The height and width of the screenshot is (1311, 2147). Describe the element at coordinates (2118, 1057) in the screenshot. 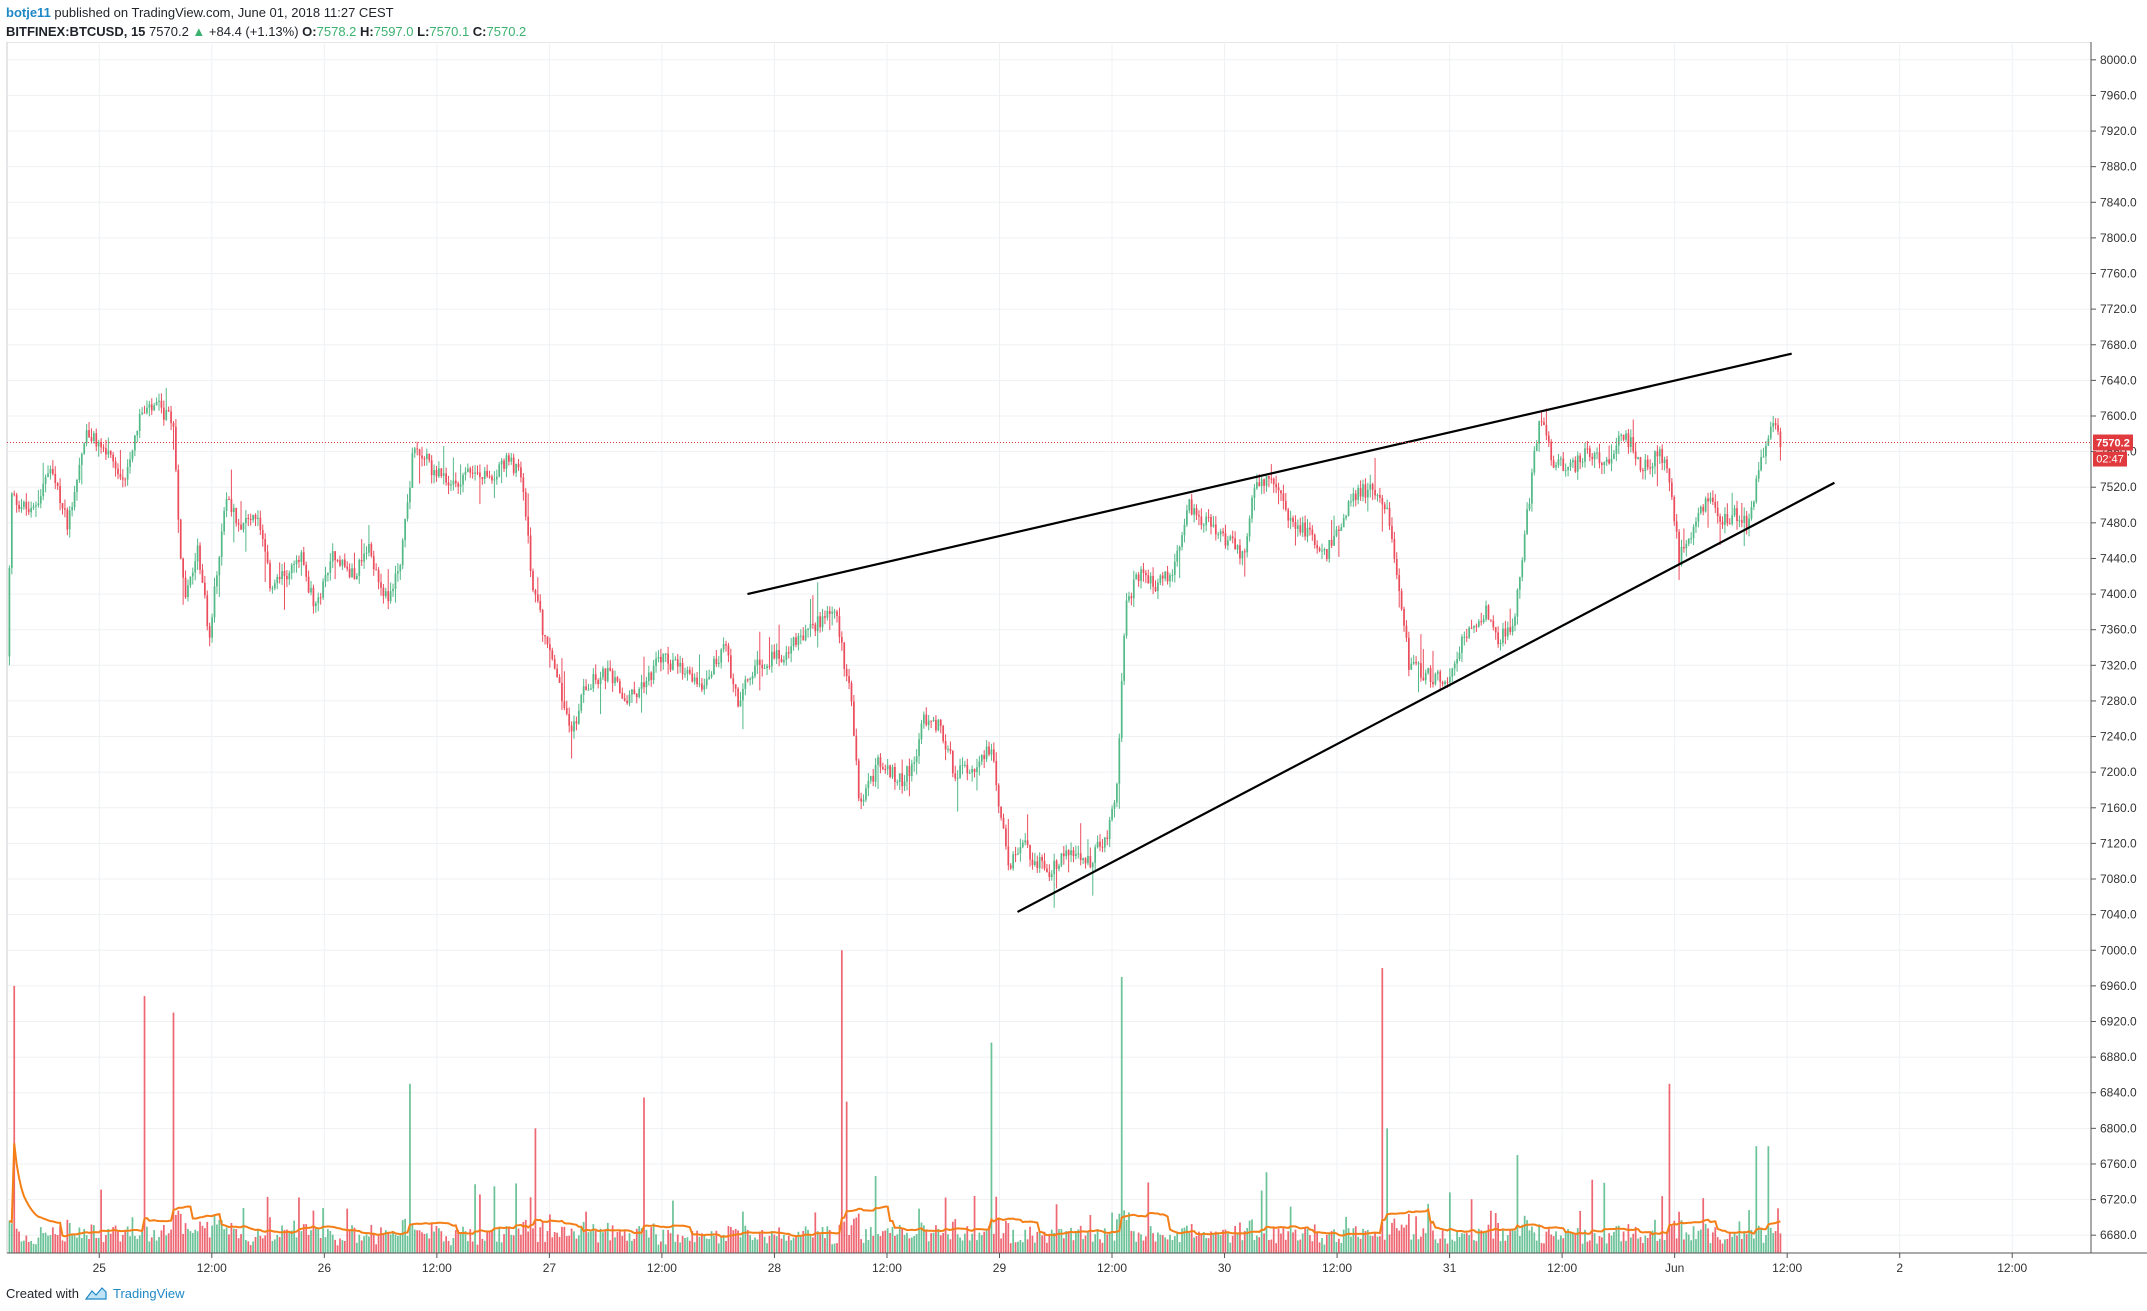

I see `y-tick-label: 6880.0` at that location.